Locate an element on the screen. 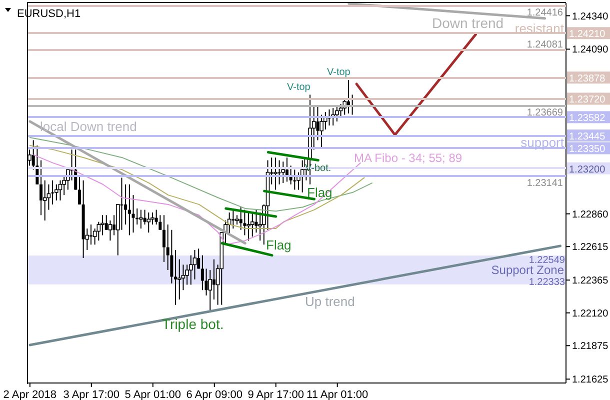  annotation: Up trend is located at coordinates (330, 301).